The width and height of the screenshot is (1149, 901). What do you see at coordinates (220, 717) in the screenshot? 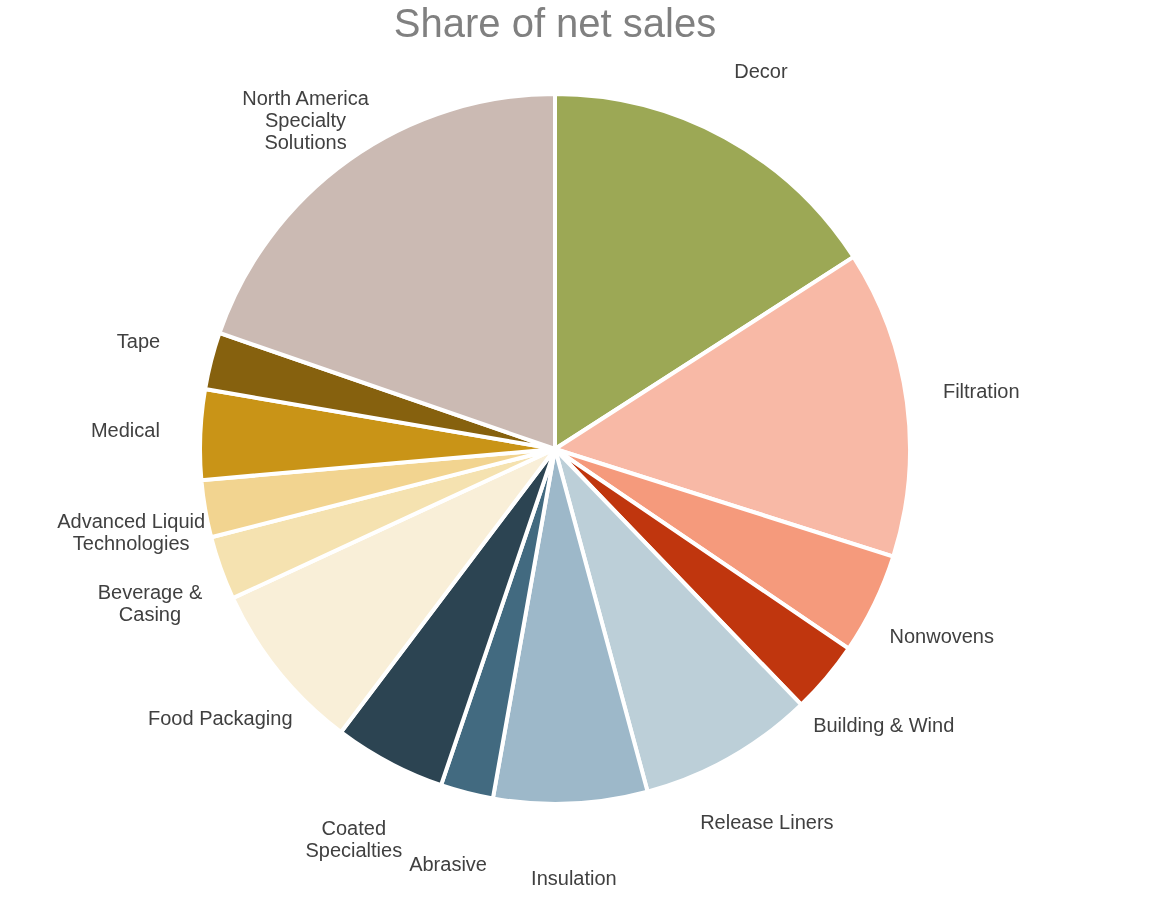
I see `slice-label: Food Packaging` at bounding box center [220, 717].